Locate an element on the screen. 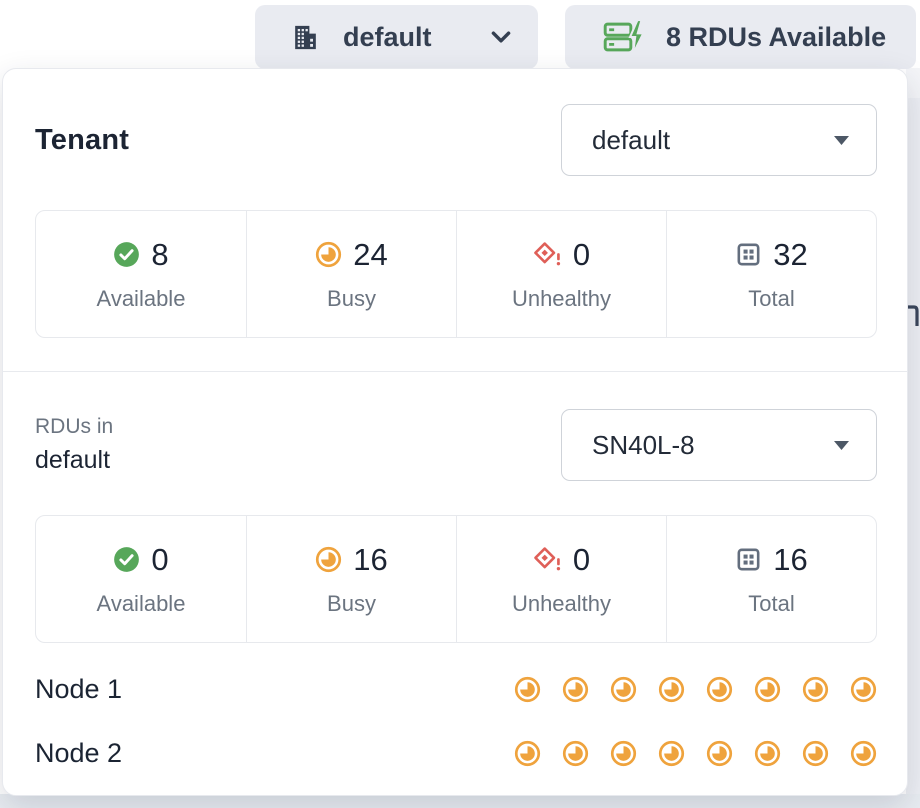  rdu-server-icon is located at coordinates (623, 37).